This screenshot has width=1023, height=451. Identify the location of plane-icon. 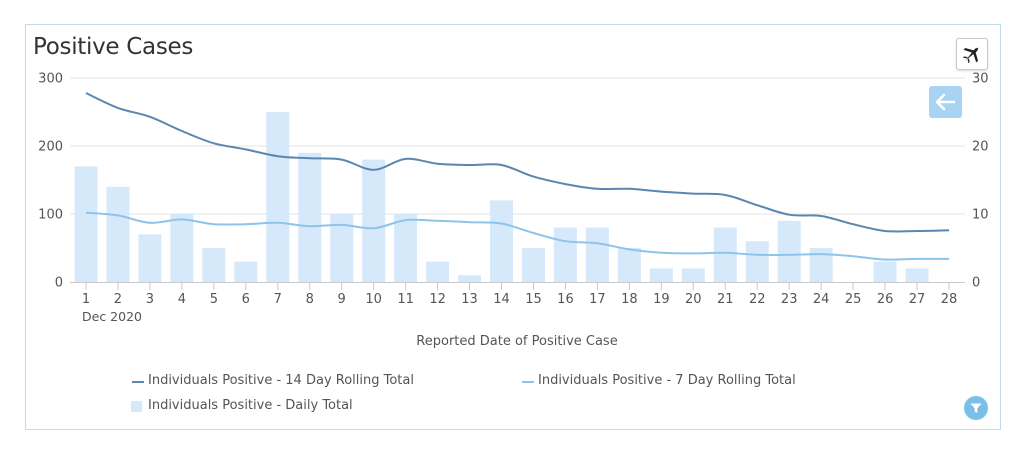
(970, 55).